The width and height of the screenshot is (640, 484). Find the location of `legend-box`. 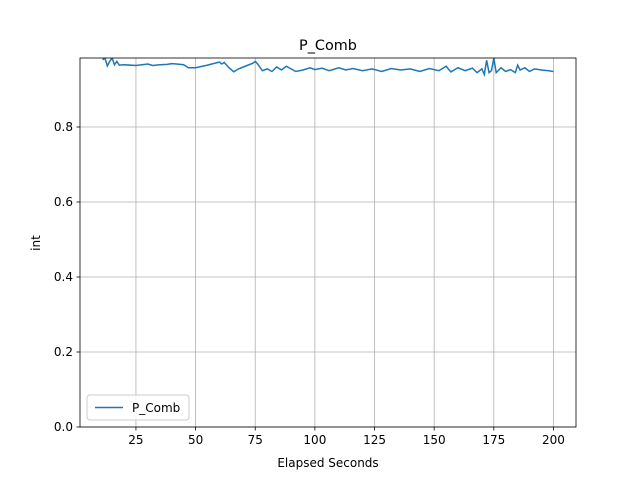

legend-box is located at coordinates (138, 407).